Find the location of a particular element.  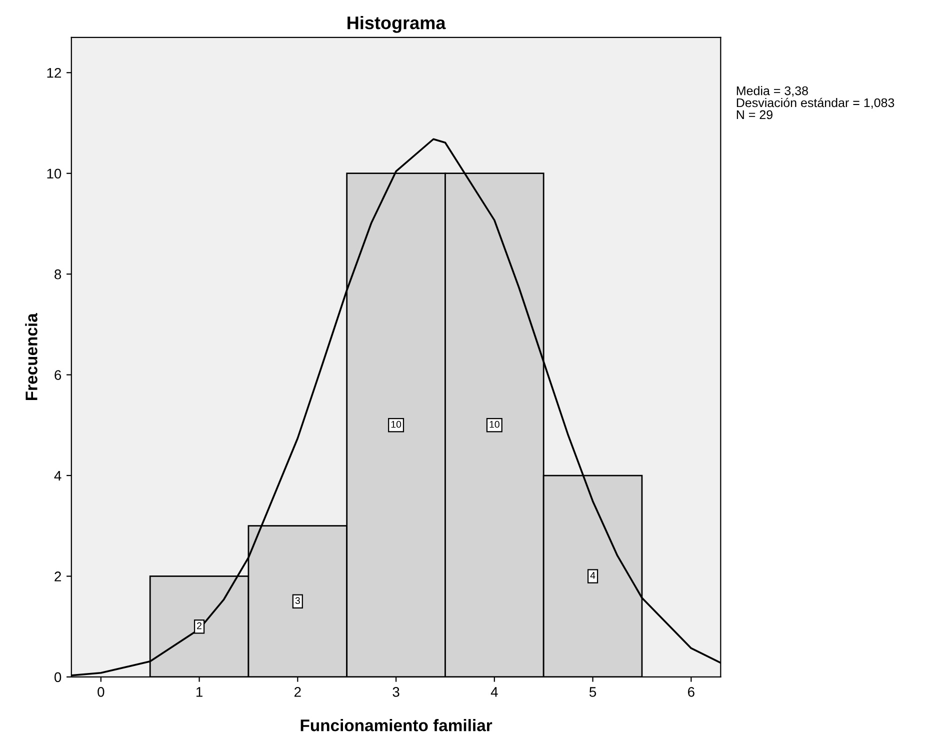

y-tick-label: 4 is located at coordinates (58, 475).